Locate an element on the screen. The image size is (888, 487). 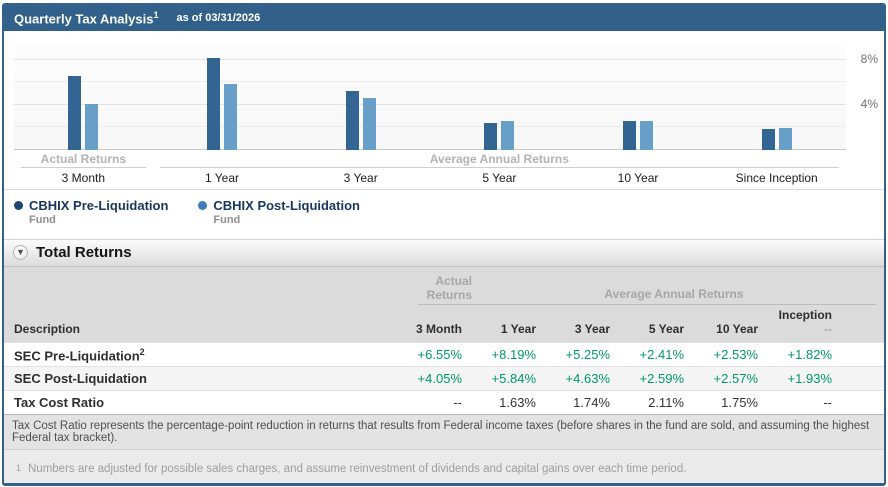
x-axis-baseline is located at coordinates (430, 149).